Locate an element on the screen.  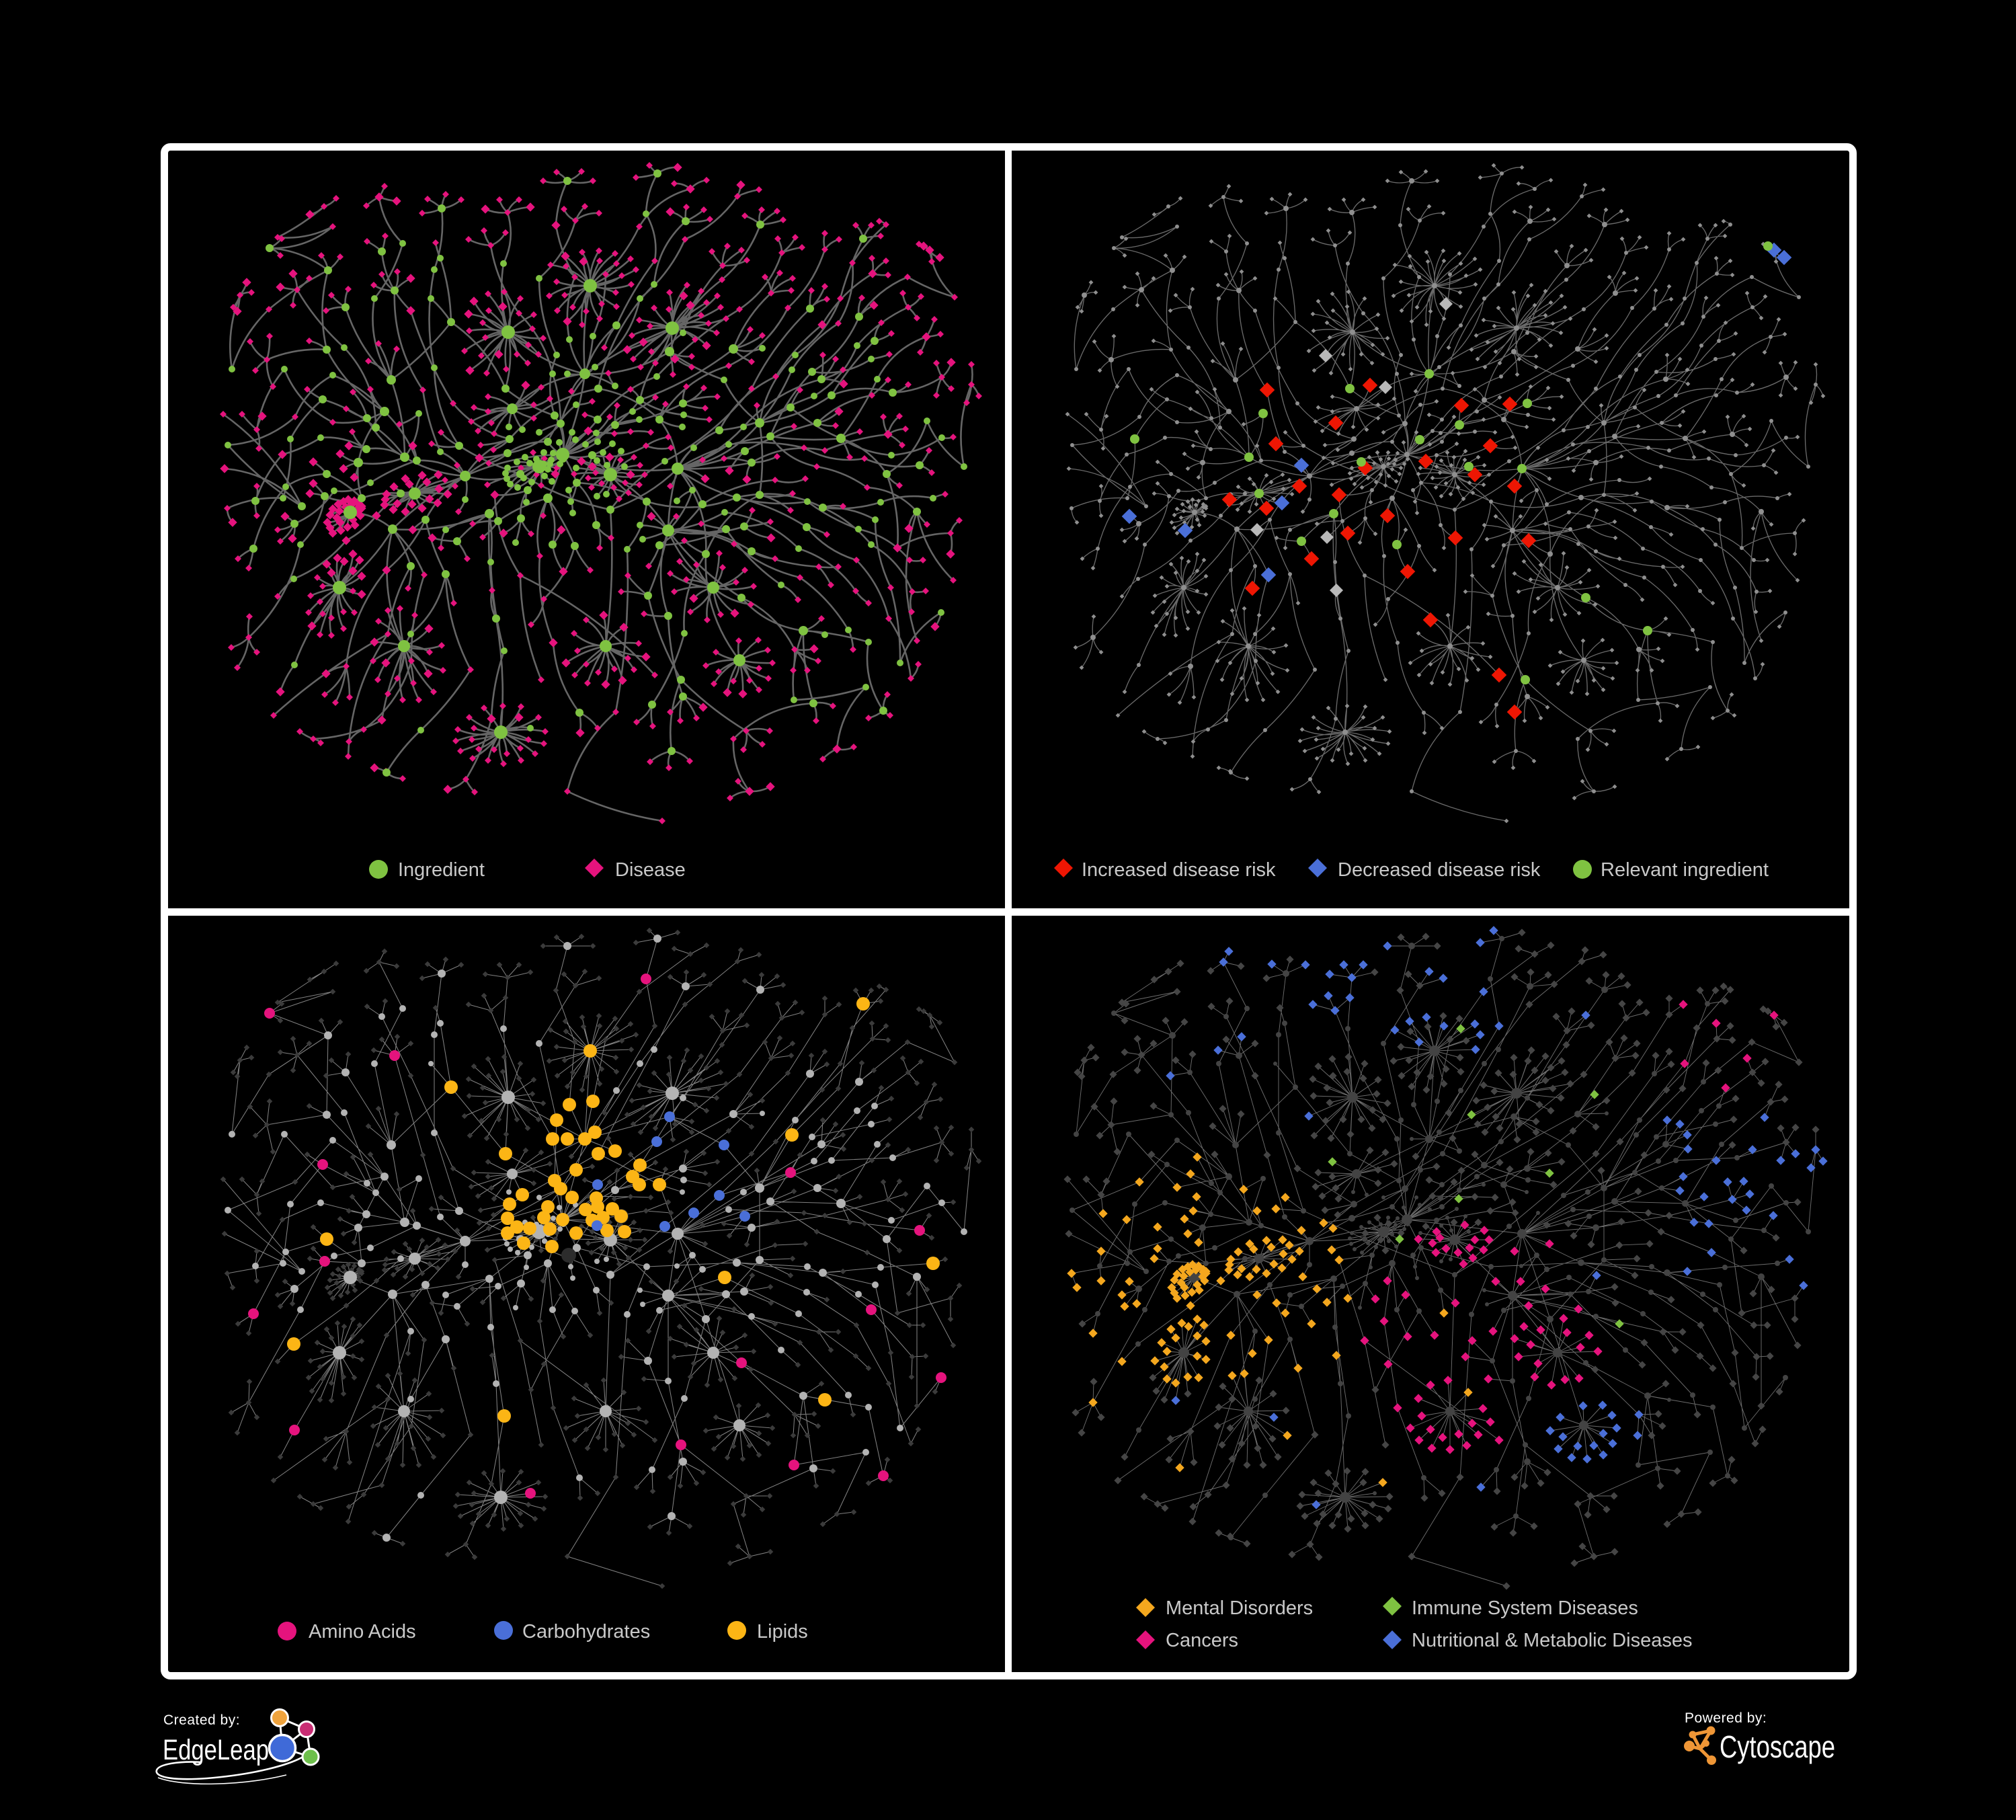
svg-text: Disease is located at coordinates (650, 870).